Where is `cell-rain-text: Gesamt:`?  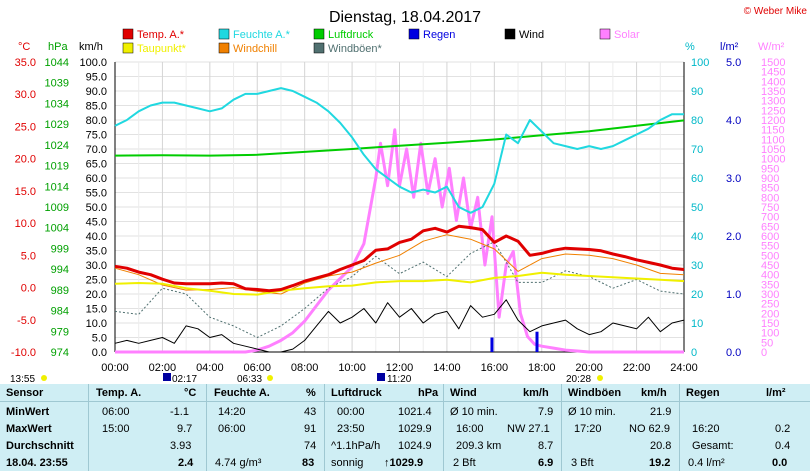
cell-rain-text: Gesamt: is located at coordinates (713, 446).